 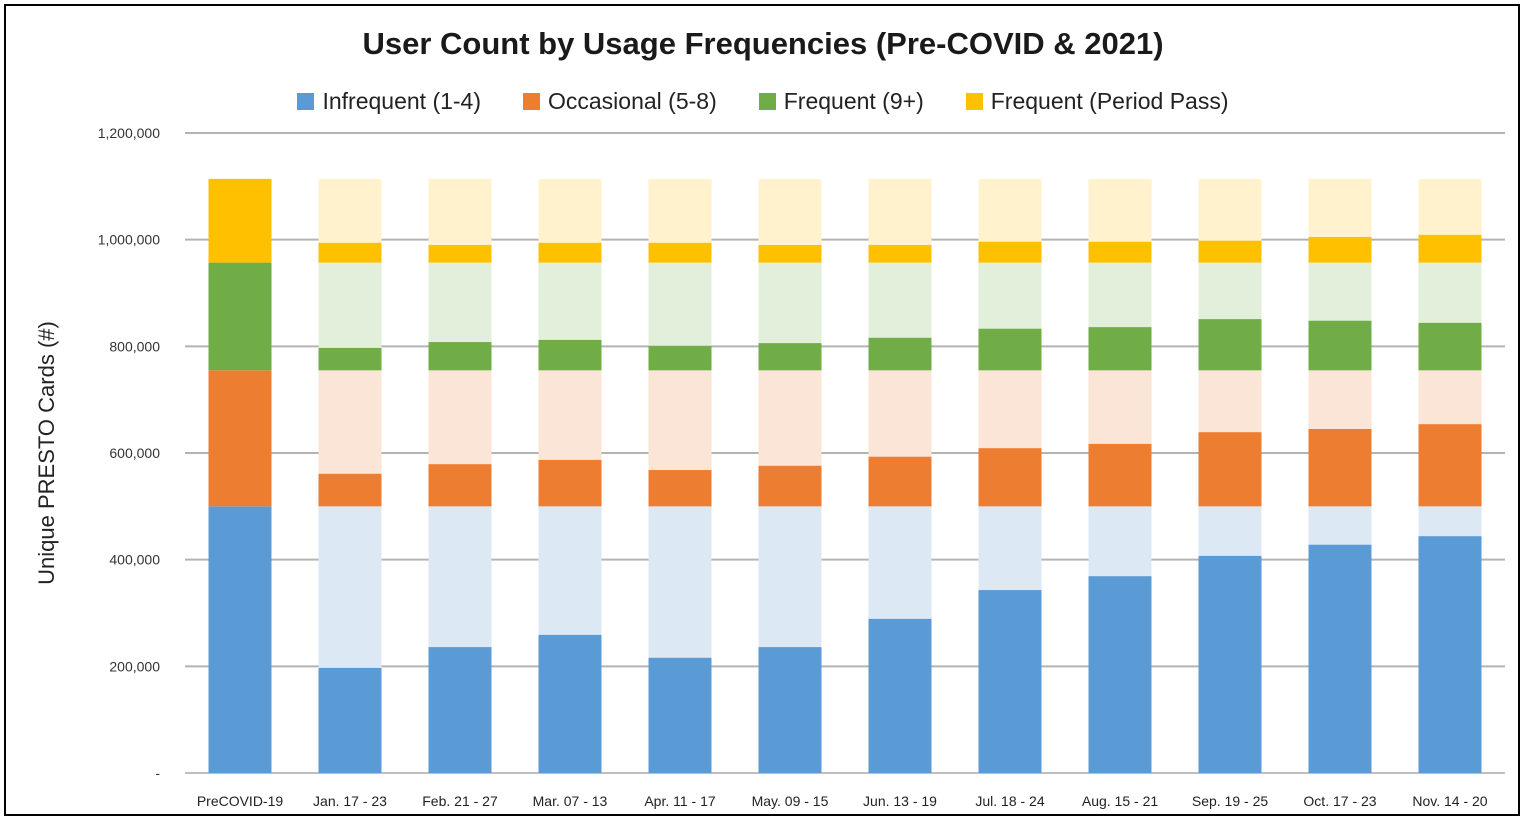 I want to click on legend-item: Frequent (Period Pass), so click(x=1097, y=101).